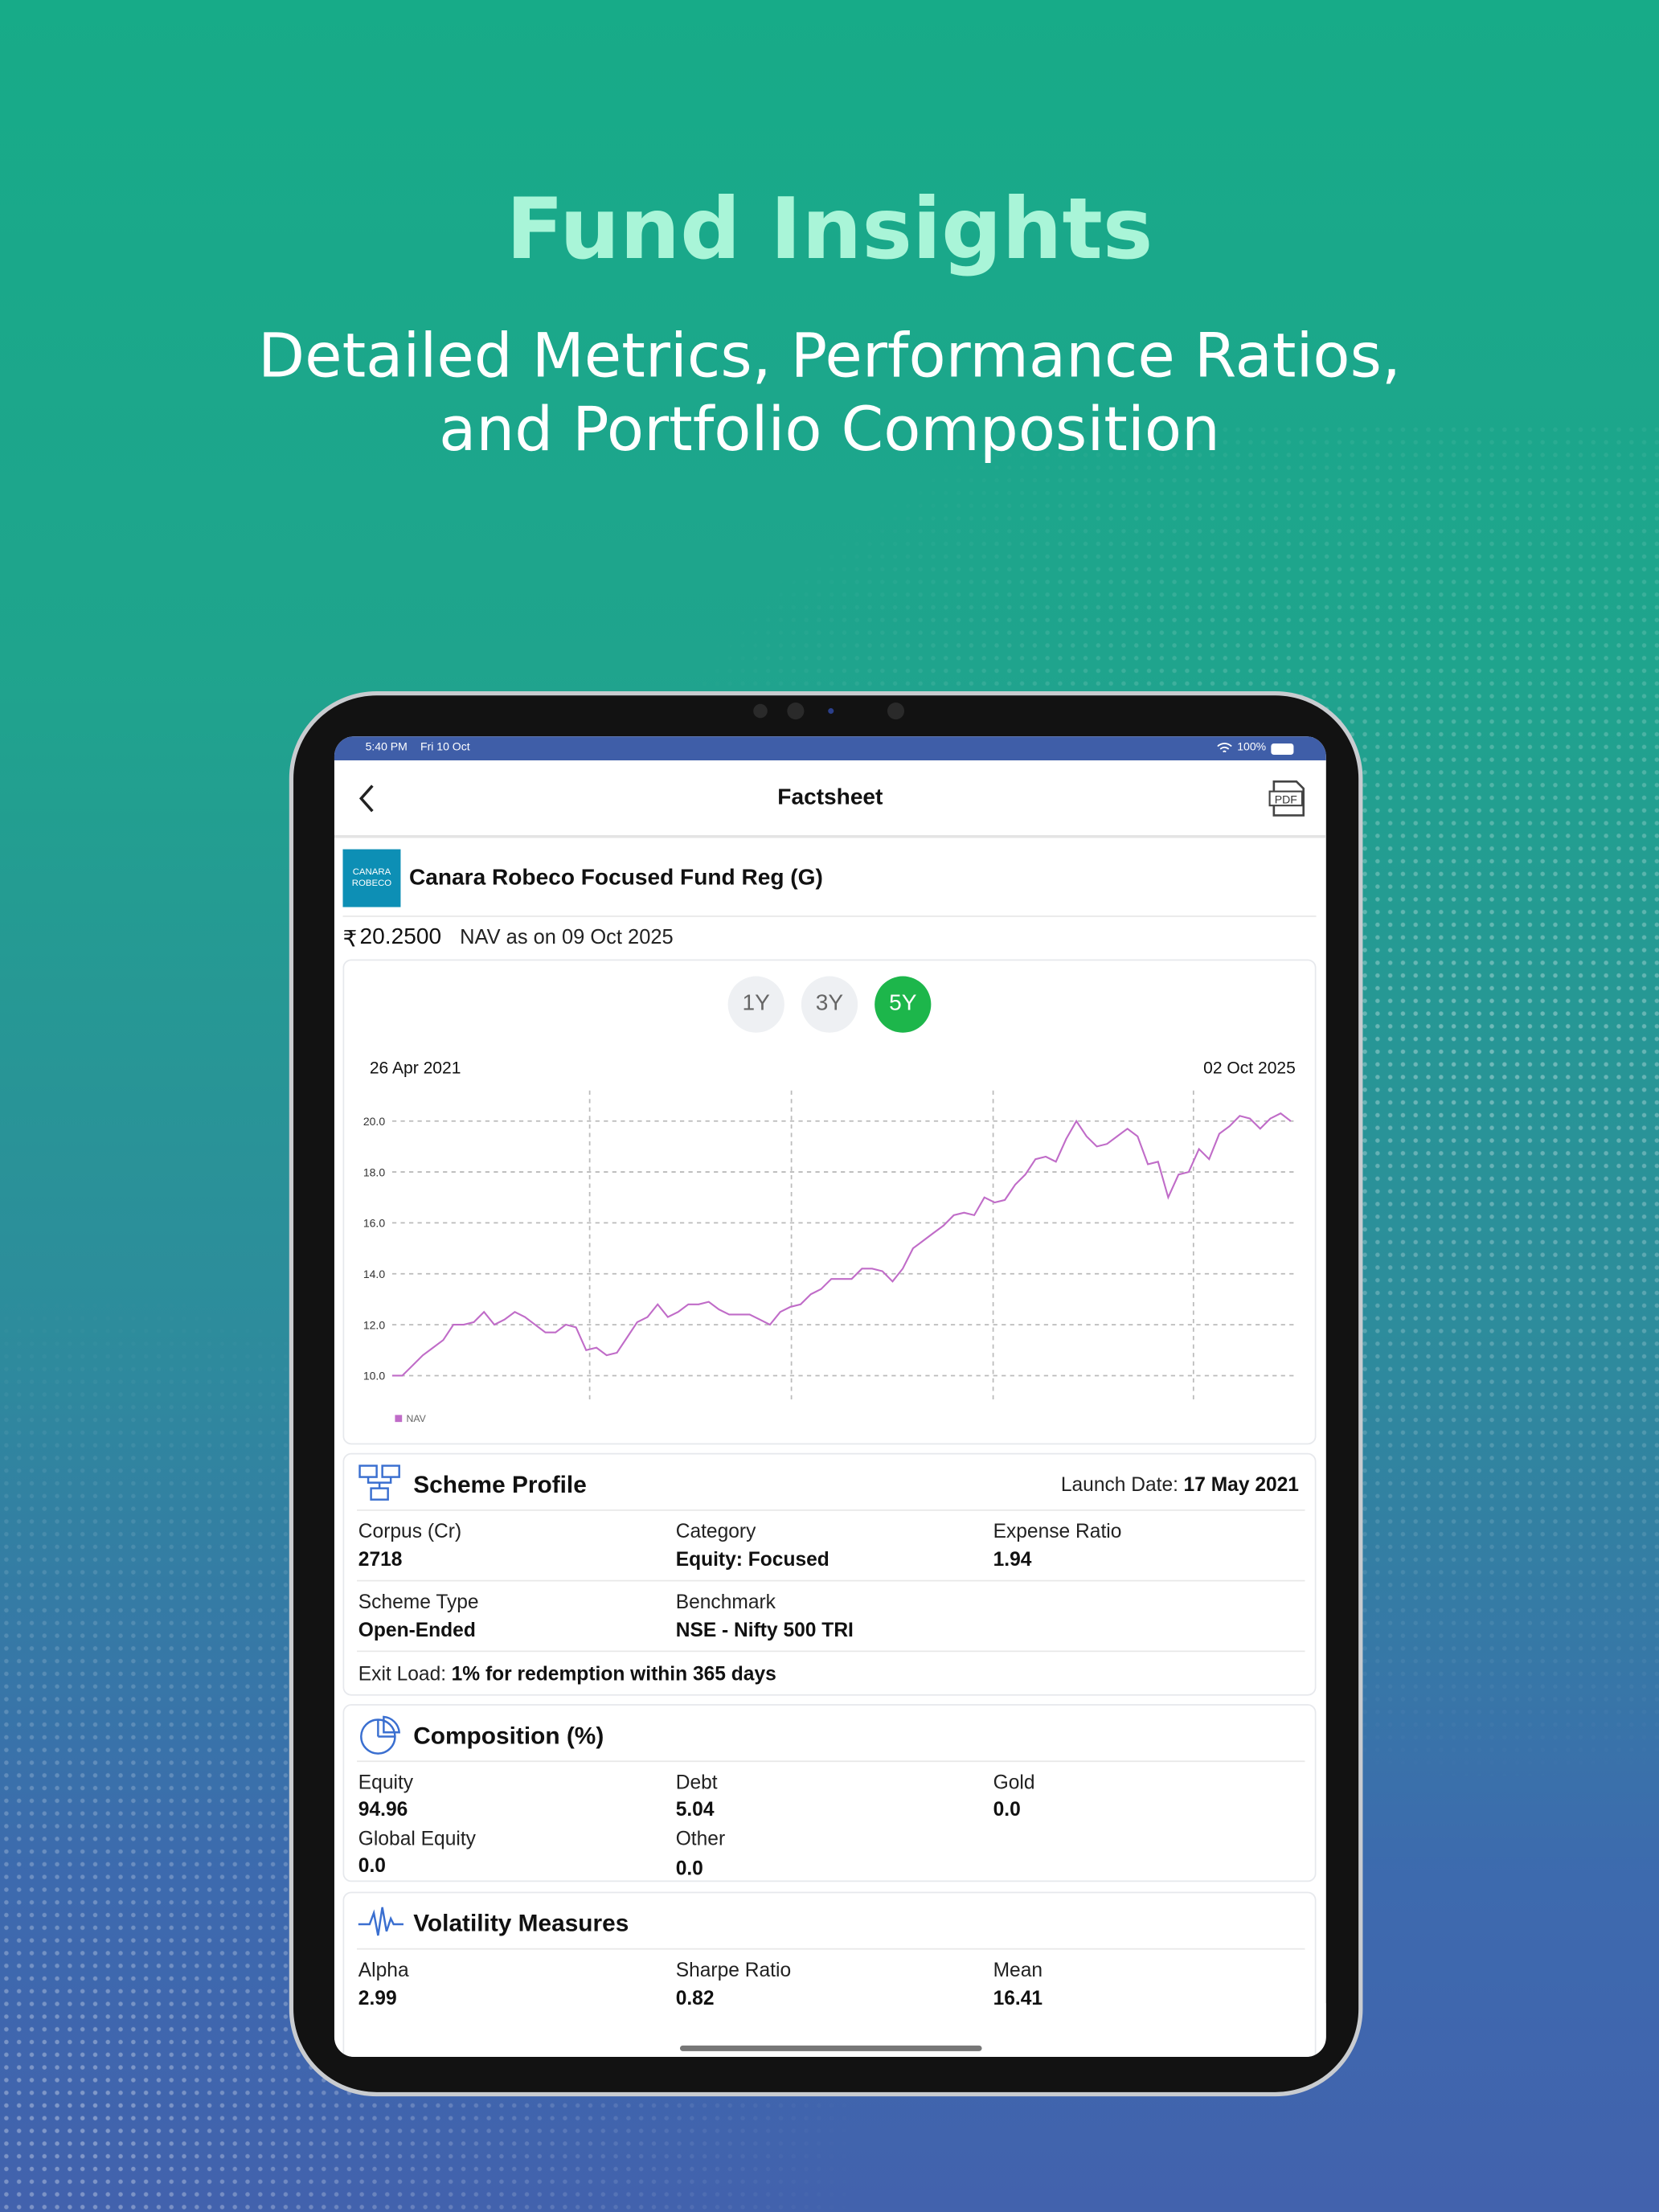  I want to click on subtitle: and Portfolio Composition, so click(829, 431).